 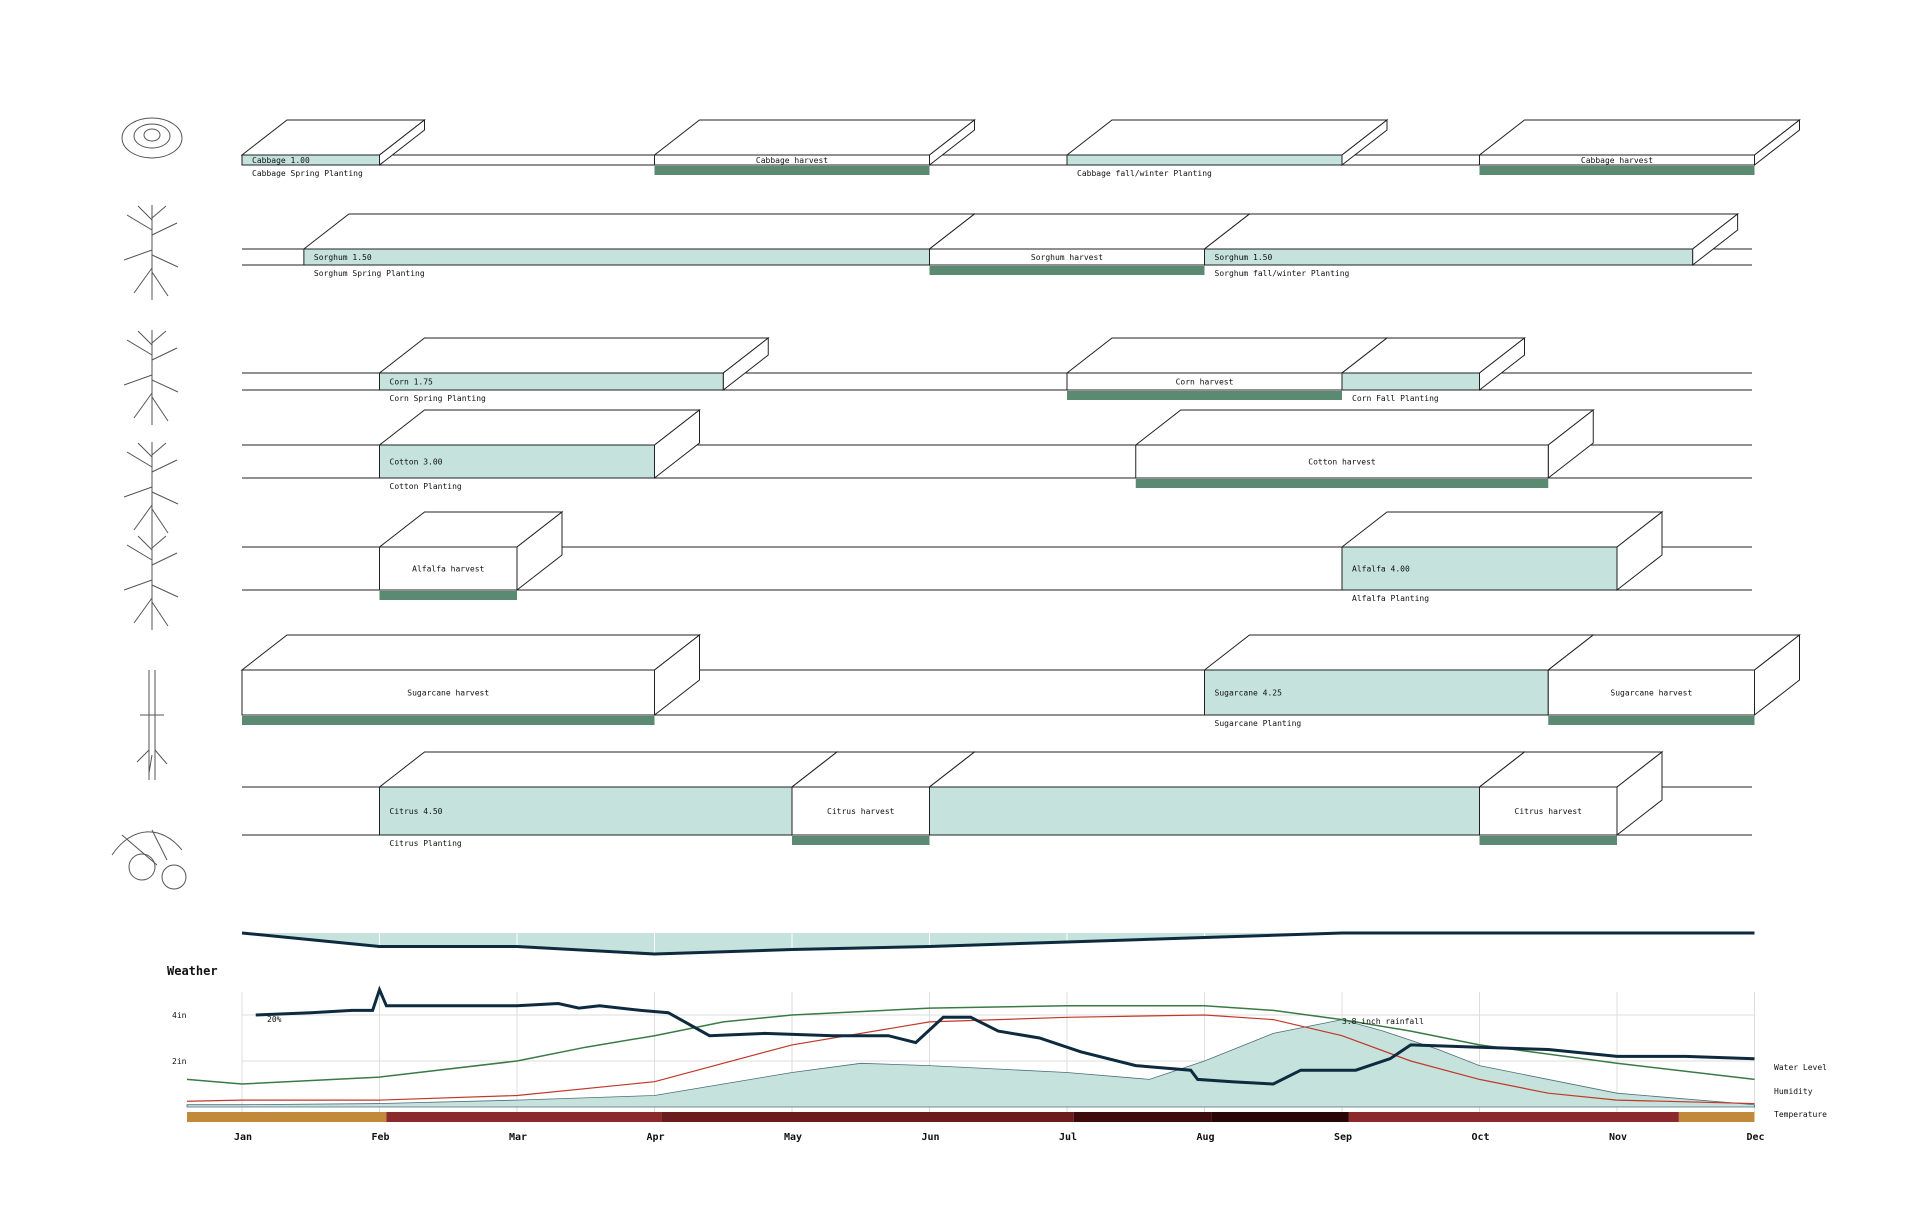 What do you see at coordinates (151, 489) in the screenshot?
I see `cotton-icon` at bounding box center [151, 489].